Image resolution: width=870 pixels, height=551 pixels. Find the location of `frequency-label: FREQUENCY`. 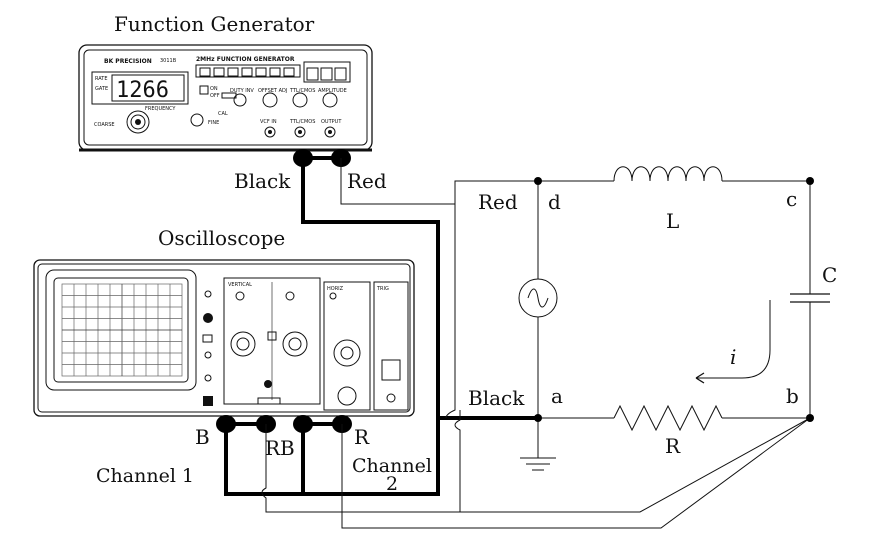

frequency-label: FREQUENCY is located at coordinates (160, 109).